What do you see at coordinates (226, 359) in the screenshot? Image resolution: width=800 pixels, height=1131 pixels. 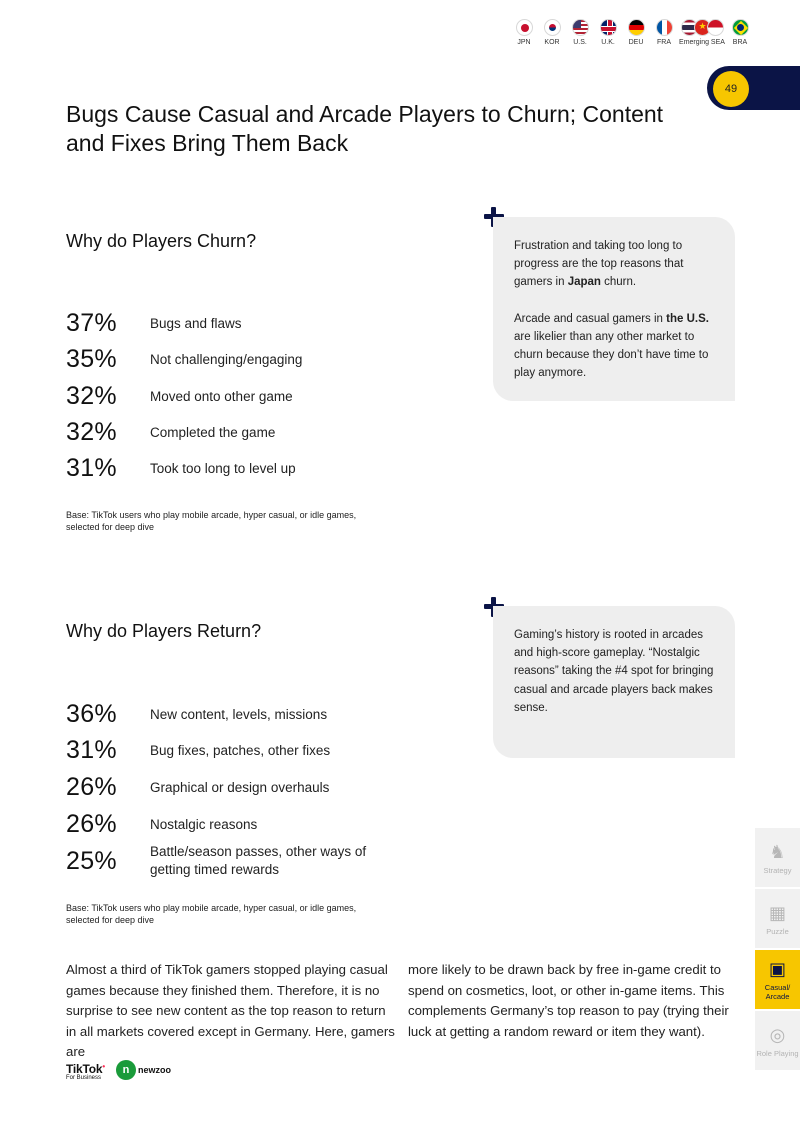 I see `stat-label: Not challenging/engaging` at bounding box center [226, 359].